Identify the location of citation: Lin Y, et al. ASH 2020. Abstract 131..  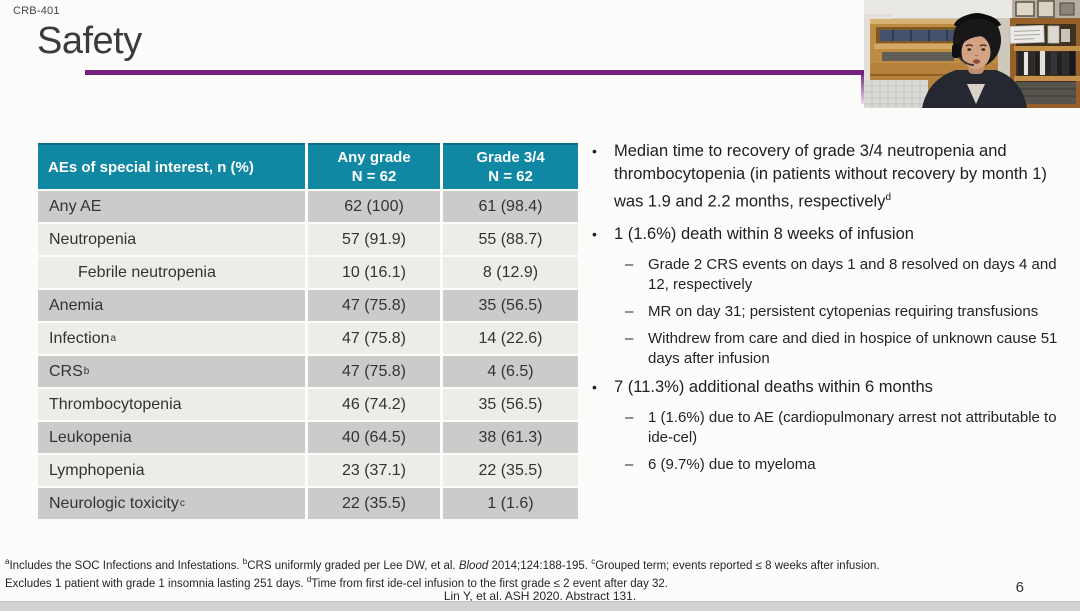
(540, 596).